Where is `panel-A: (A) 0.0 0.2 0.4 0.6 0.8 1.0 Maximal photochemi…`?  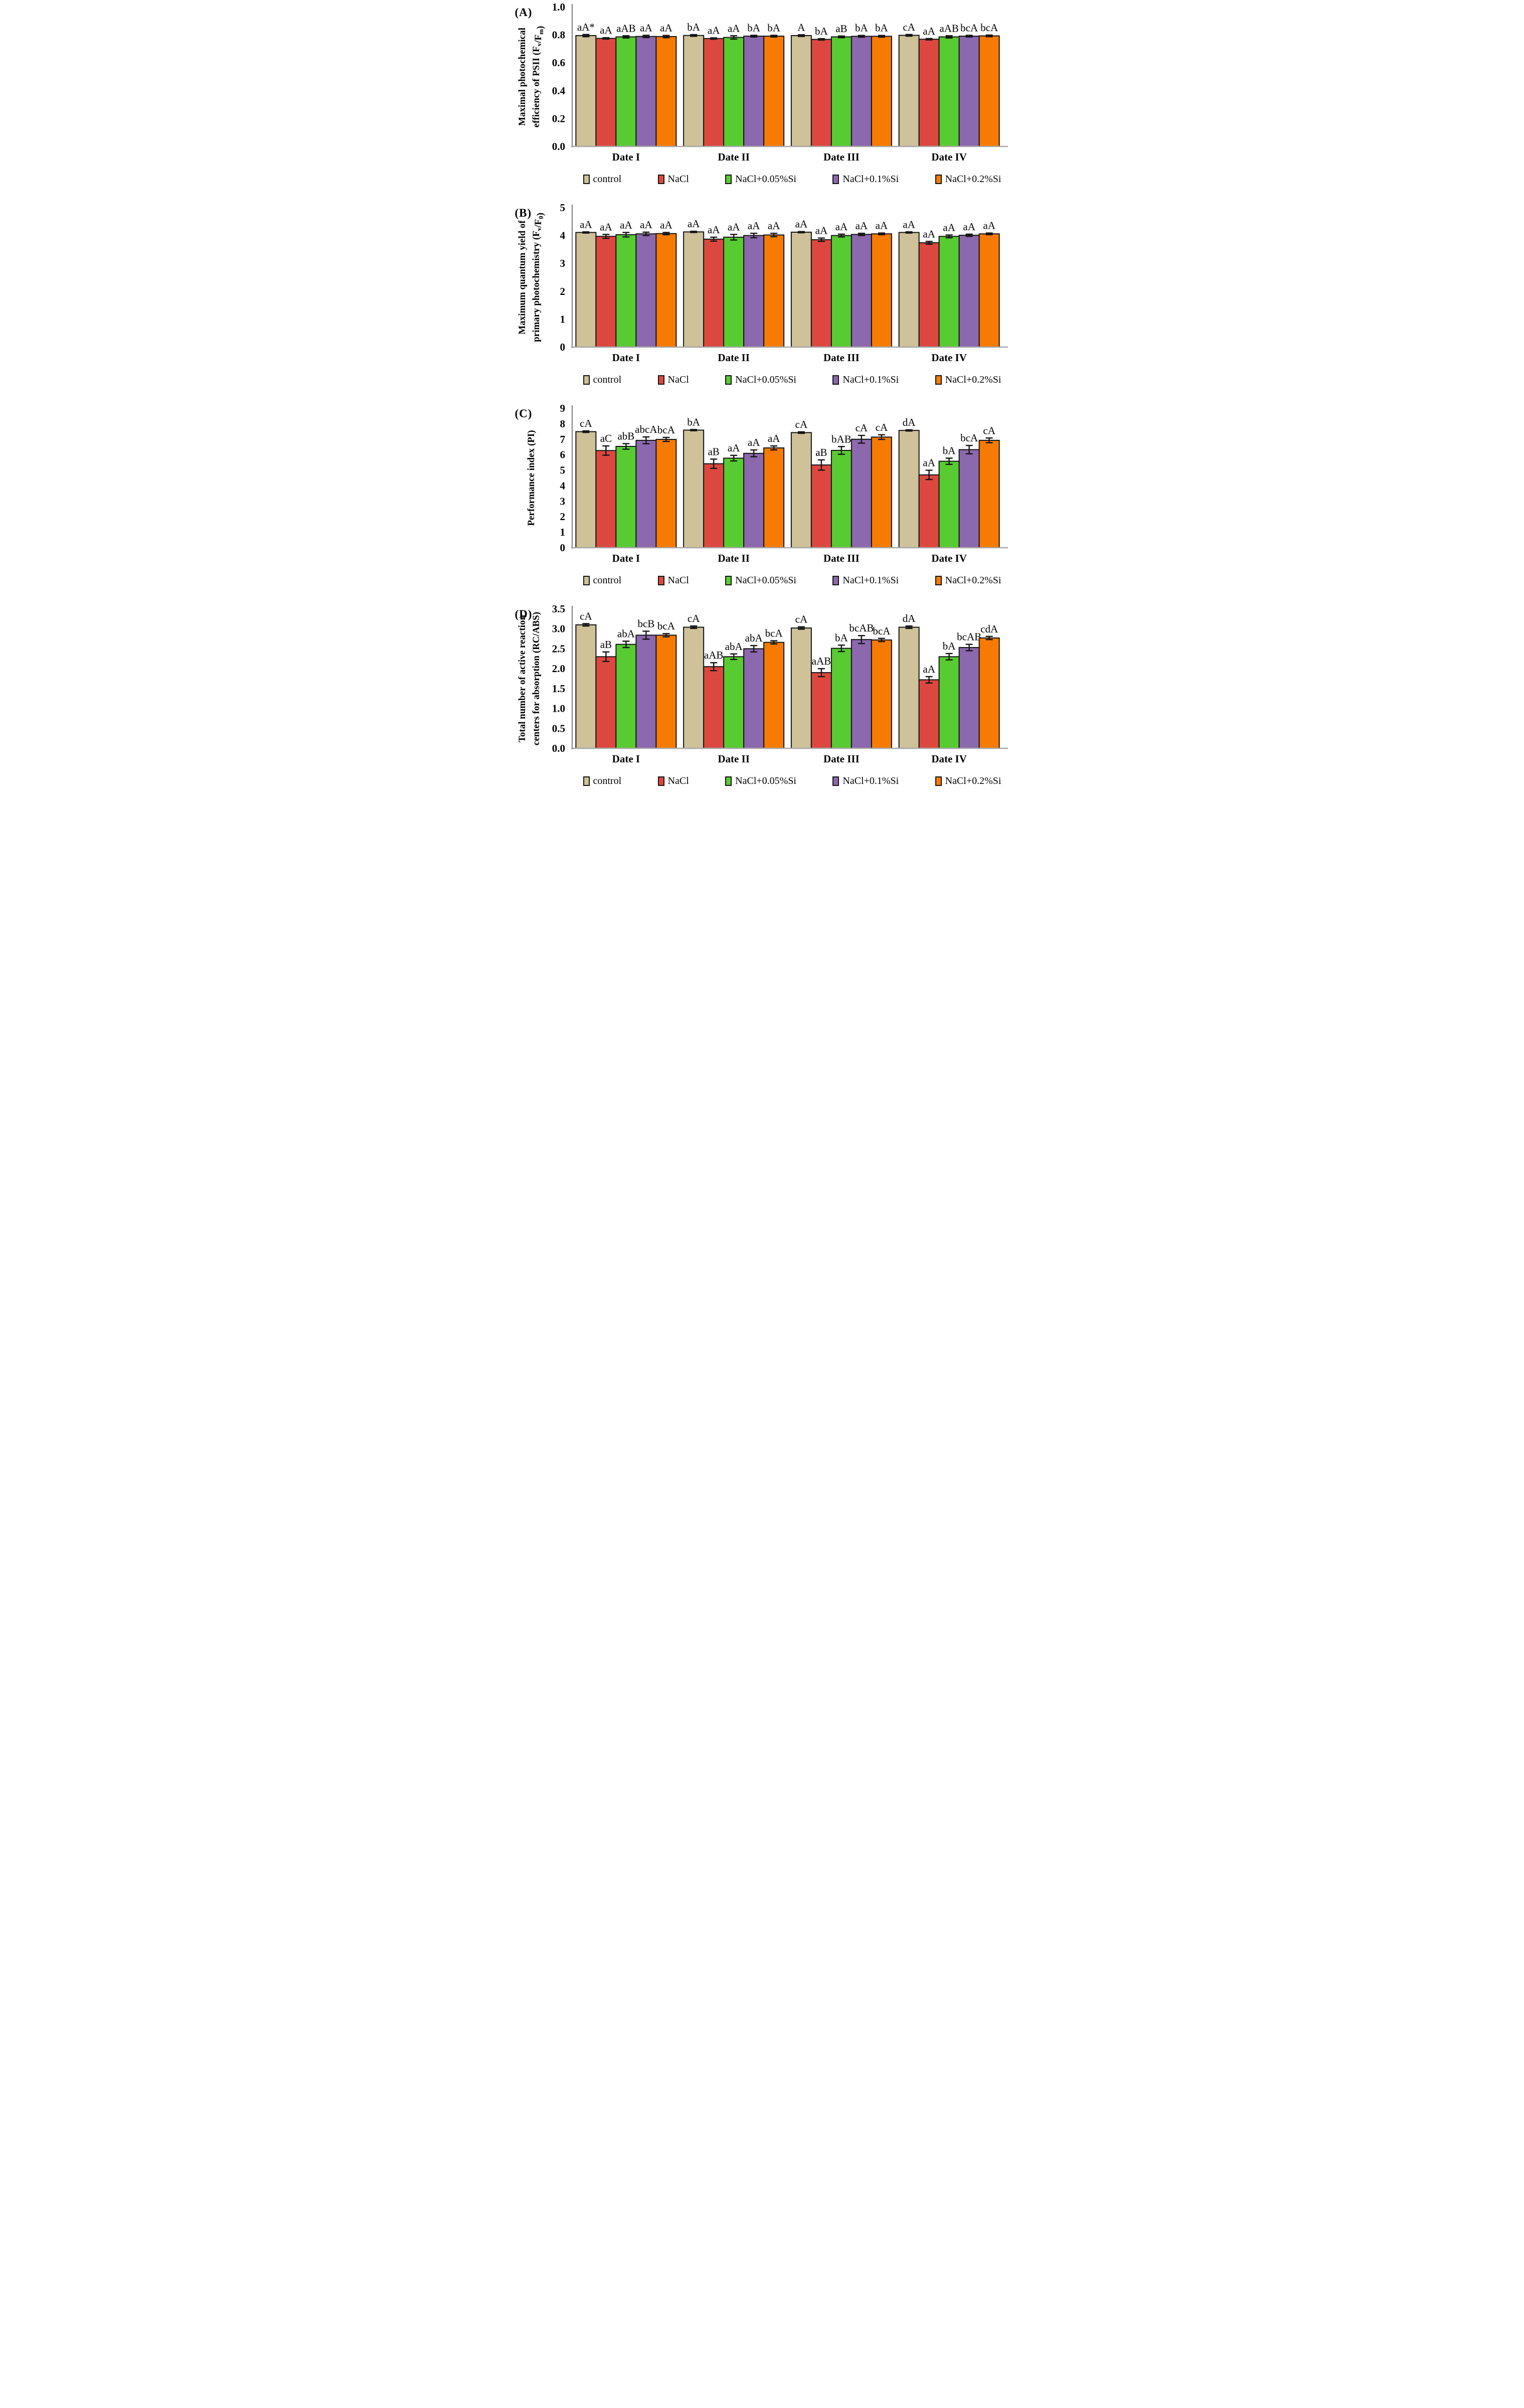 panel-A: (A) 0.0 0.2 0.4 0.6 0.8 1.0 Maximal photochemi… is located at coordinates (762, 101).